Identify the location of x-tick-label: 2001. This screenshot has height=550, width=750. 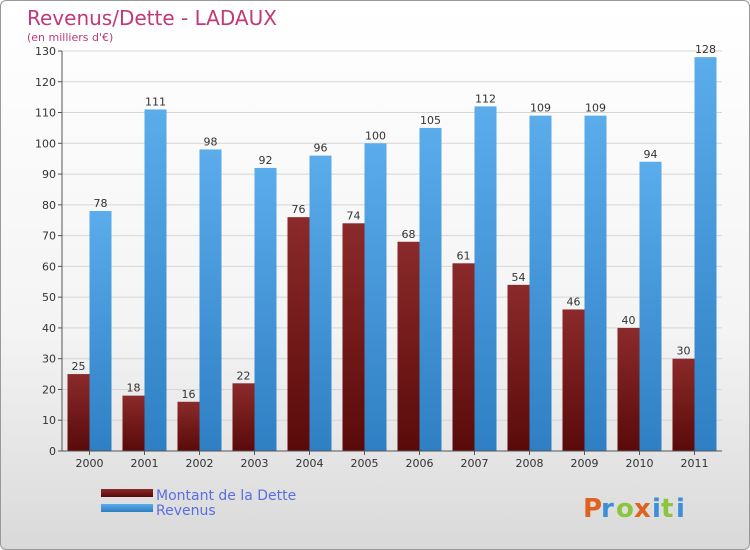
(145, 463).